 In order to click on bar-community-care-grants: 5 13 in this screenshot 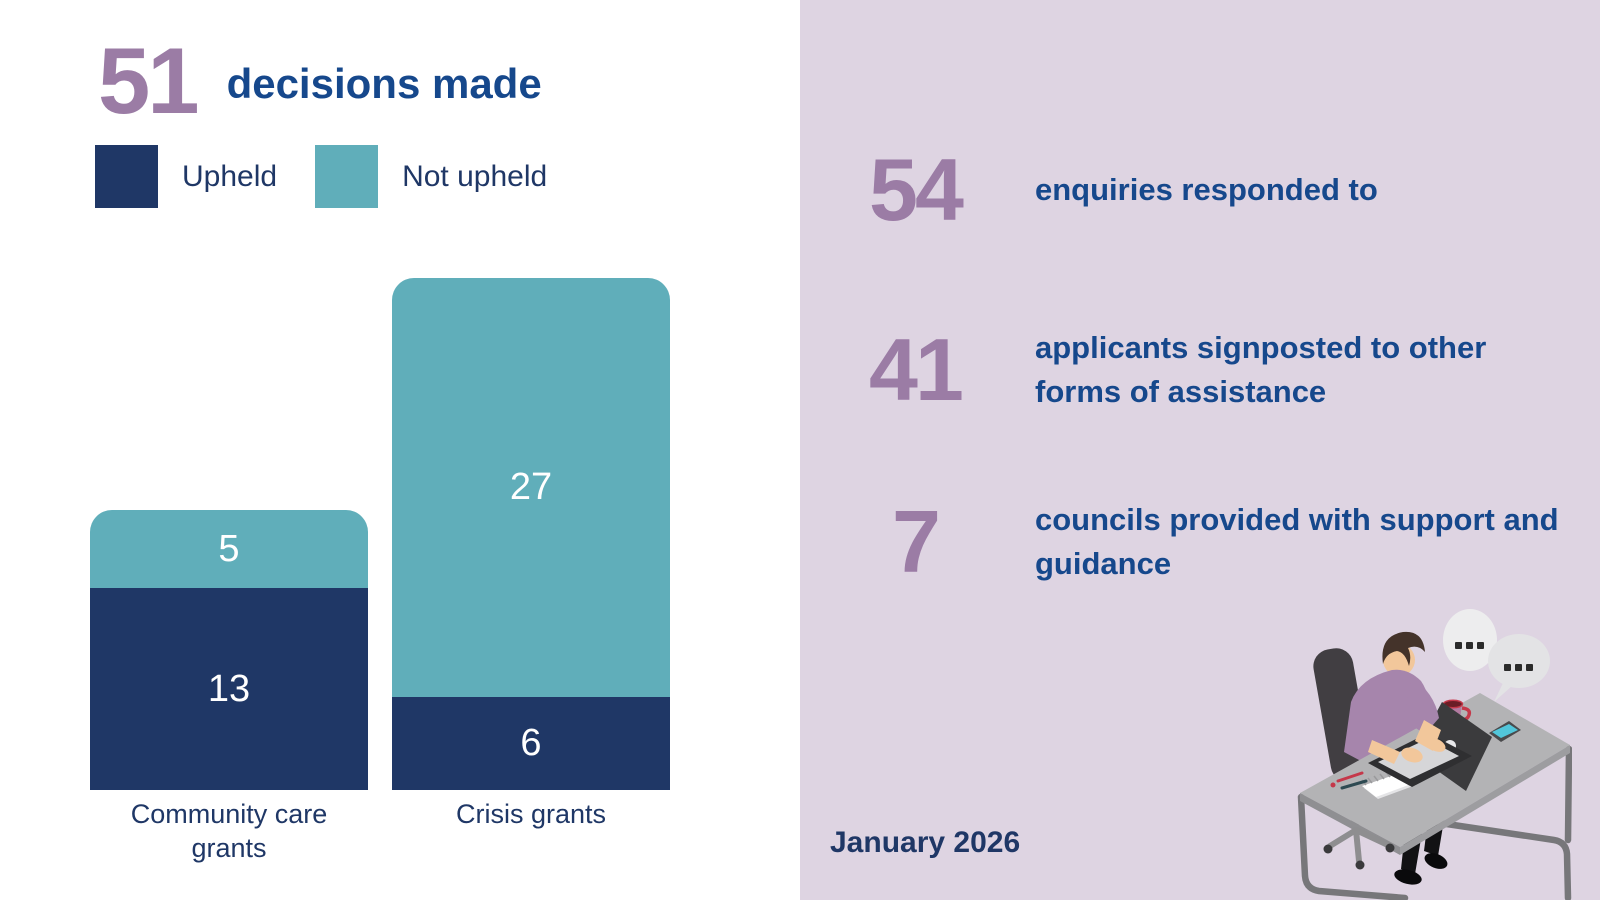, I will do `click(229, 650)`.